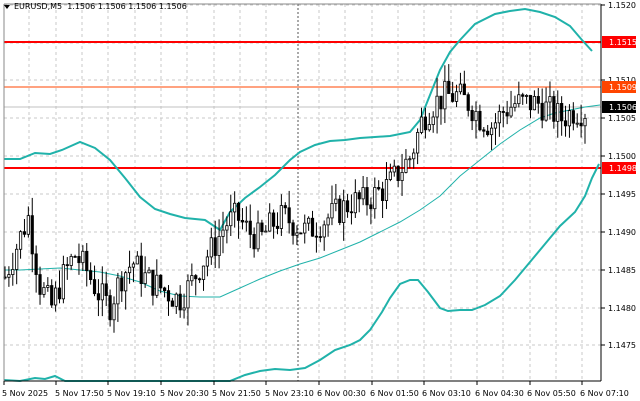 The image size is (640, 401). I want to click on time-tick: 6 Nov 03:10, so click(446, 393).